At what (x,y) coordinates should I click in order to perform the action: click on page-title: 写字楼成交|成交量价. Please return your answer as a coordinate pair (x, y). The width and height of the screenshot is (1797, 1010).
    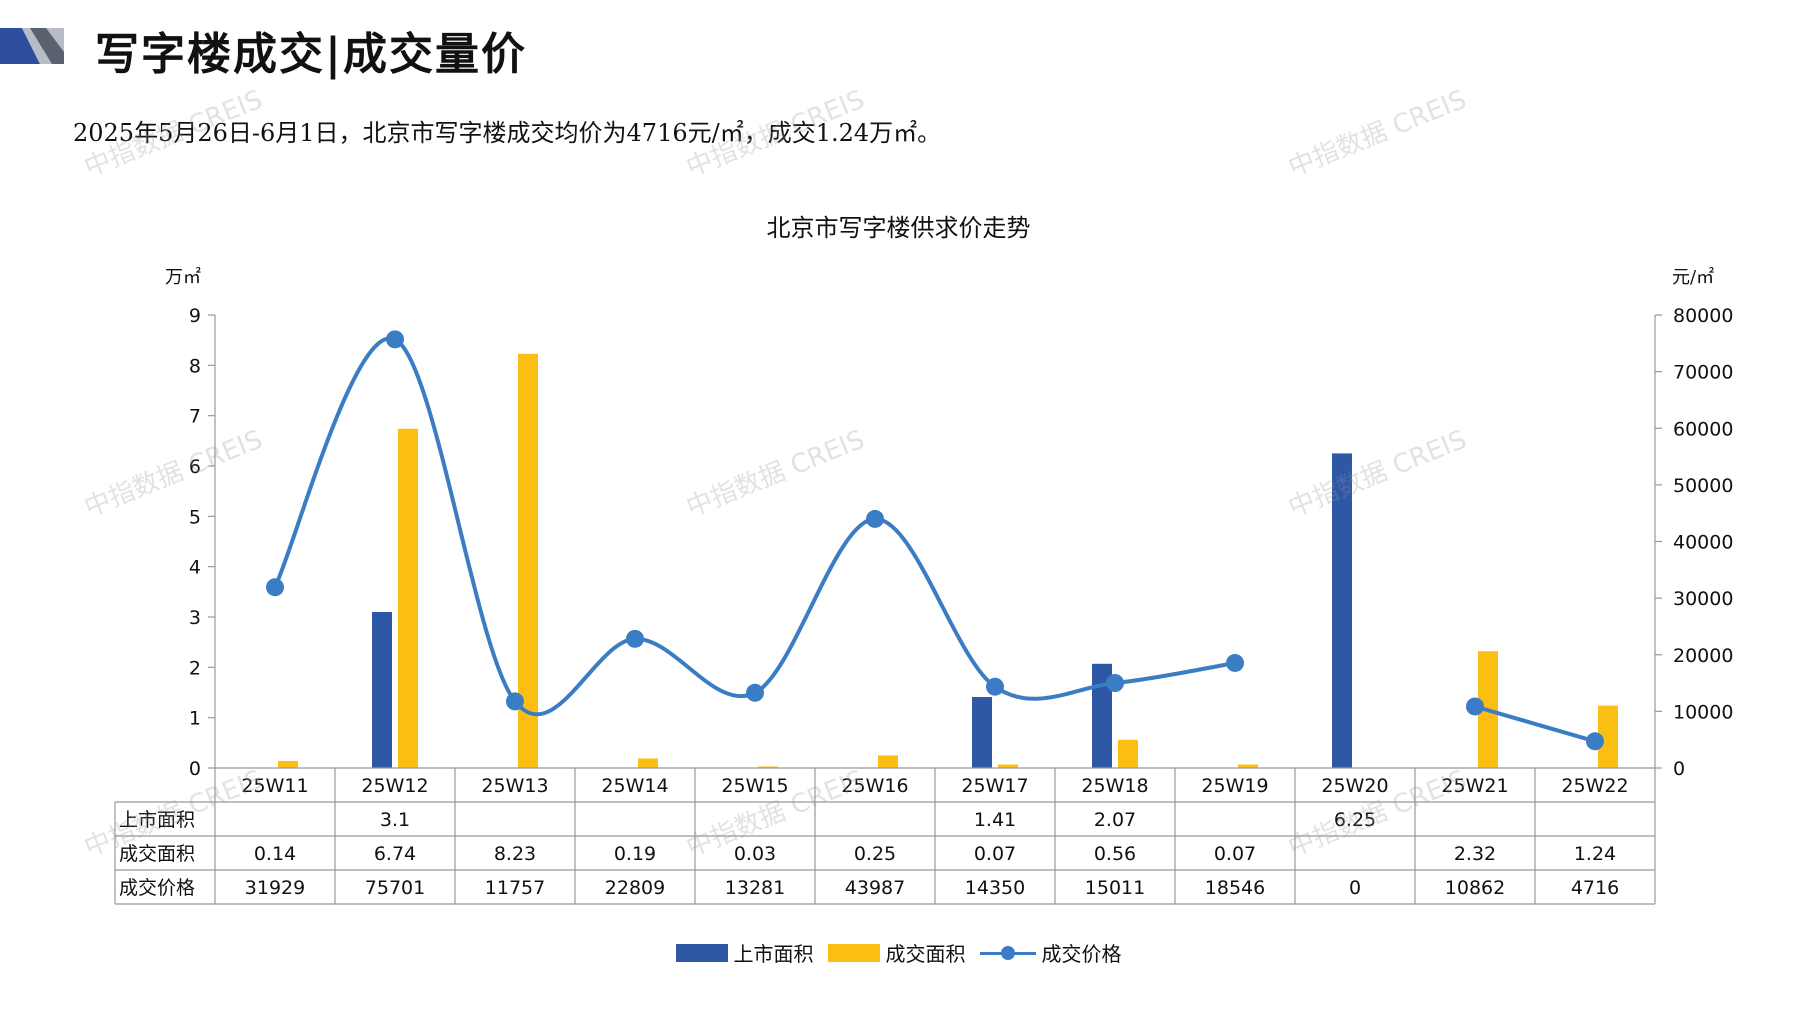
    Looking at the image, I should click on (311, 54).